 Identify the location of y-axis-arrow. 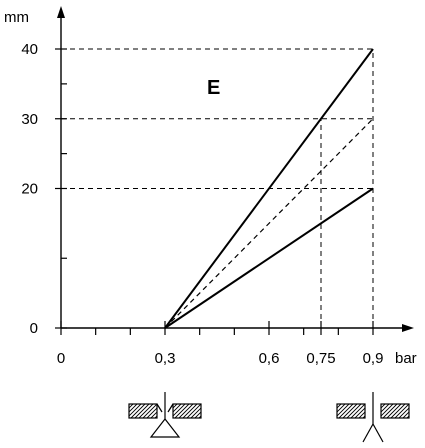
(61, 12).